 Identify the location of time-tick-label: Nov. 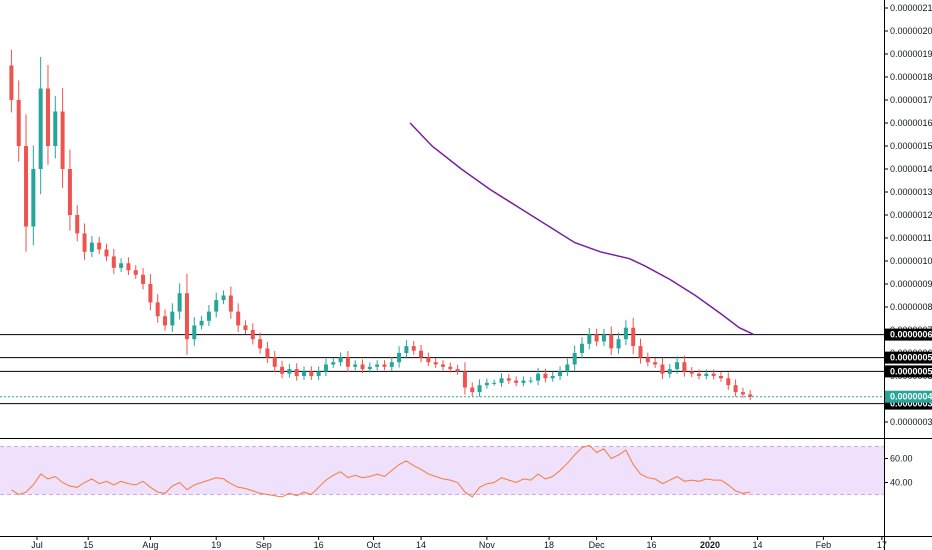
(487, 545).